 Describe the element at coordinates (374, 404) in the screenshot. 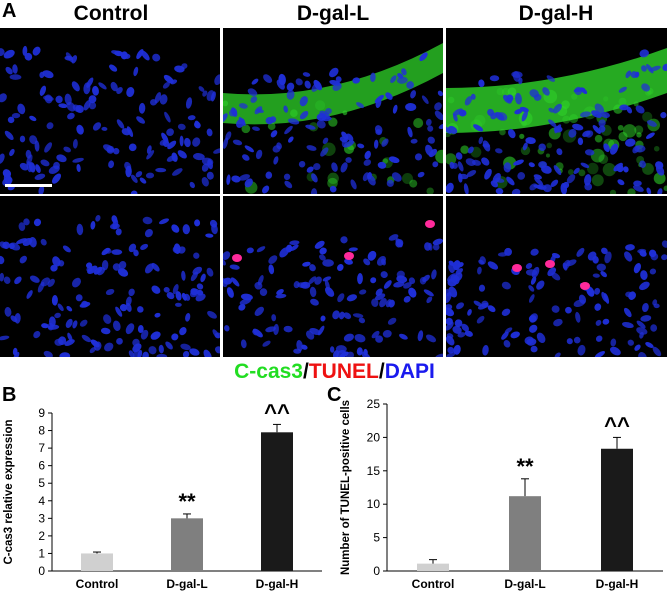

I see `chart-c-y-tick-label: 25` at that location.